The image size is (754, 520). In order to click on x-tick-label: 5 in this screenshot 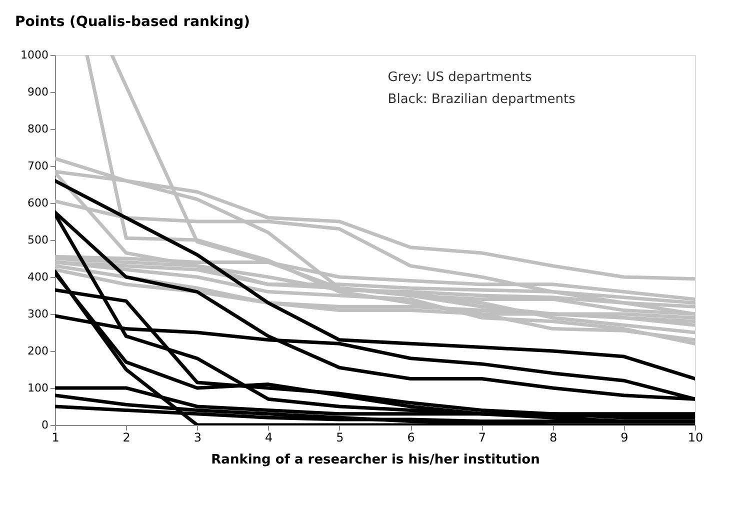, I will do `click(340, 437)`.